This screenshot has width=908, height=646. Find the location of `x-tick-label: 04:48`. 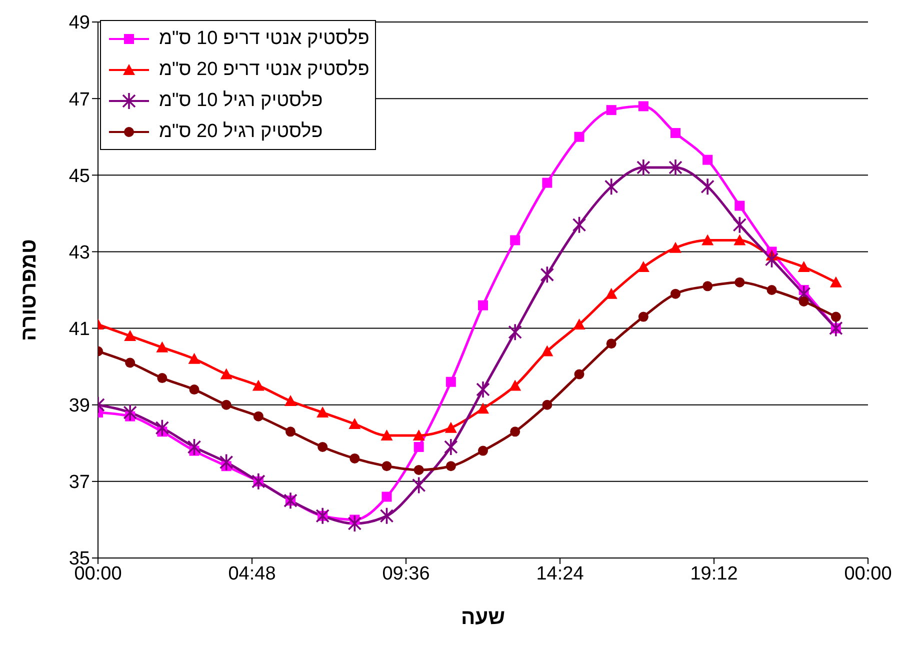

x-tick-label: 04:48 is located at coordinates (252, 573).